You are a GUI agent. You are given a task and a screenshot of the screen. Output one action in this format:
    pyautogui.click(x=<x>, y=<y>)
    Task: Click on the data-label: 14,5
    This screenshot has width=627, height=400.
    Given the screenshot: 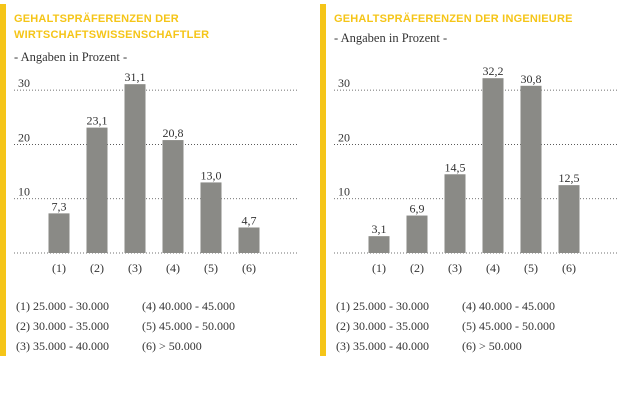 What is the action you would take?
    pyautogui.click(x=455, y=167)
    